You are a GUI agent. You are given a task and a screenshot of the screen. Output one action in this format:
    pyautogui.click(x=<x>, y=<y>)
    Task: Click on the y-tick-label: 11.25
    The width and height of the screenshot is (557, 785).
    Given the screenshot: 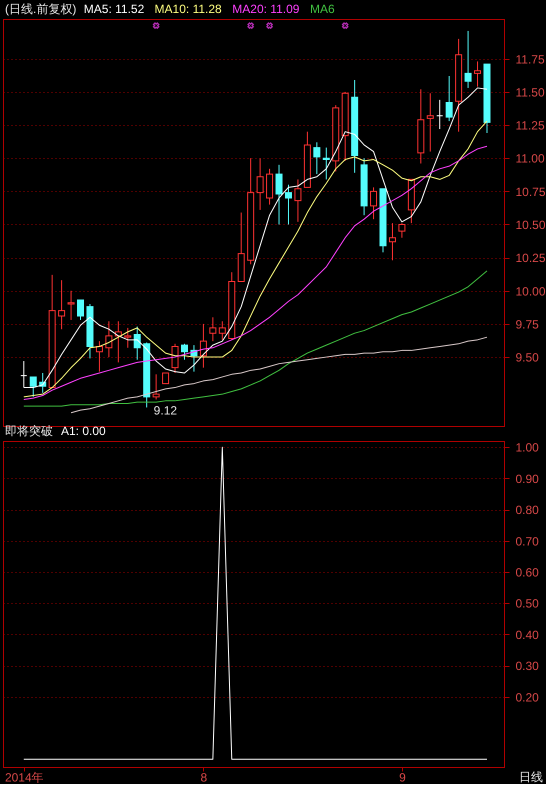 What is the action you would take?
    pyautogui.click(x=530, y=125)
    